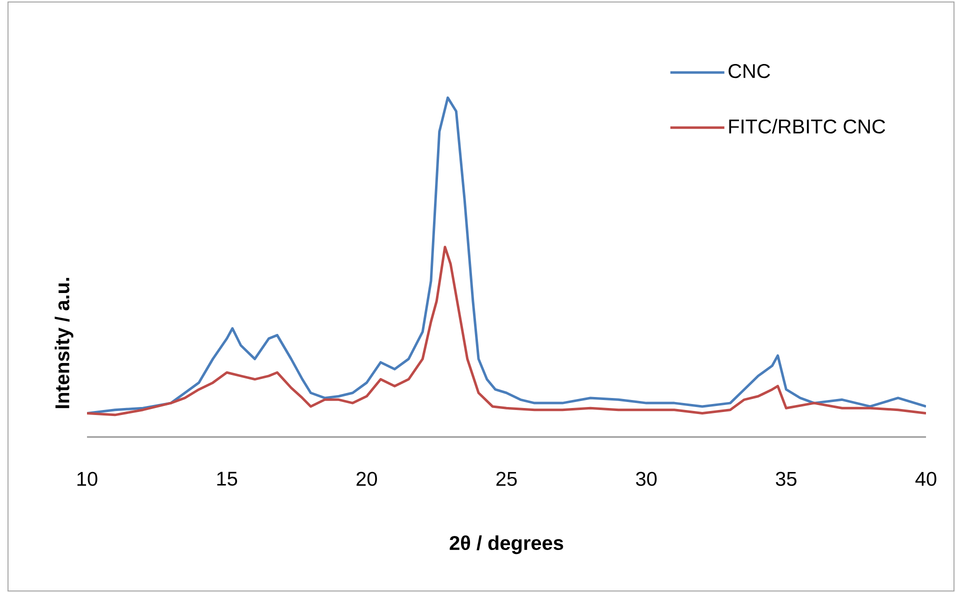 The height and width of the screenshot is (593, 956). Describe the element at coordinates (506, 479) in the screenshot. I see `x-tick-label: 25` at that location.